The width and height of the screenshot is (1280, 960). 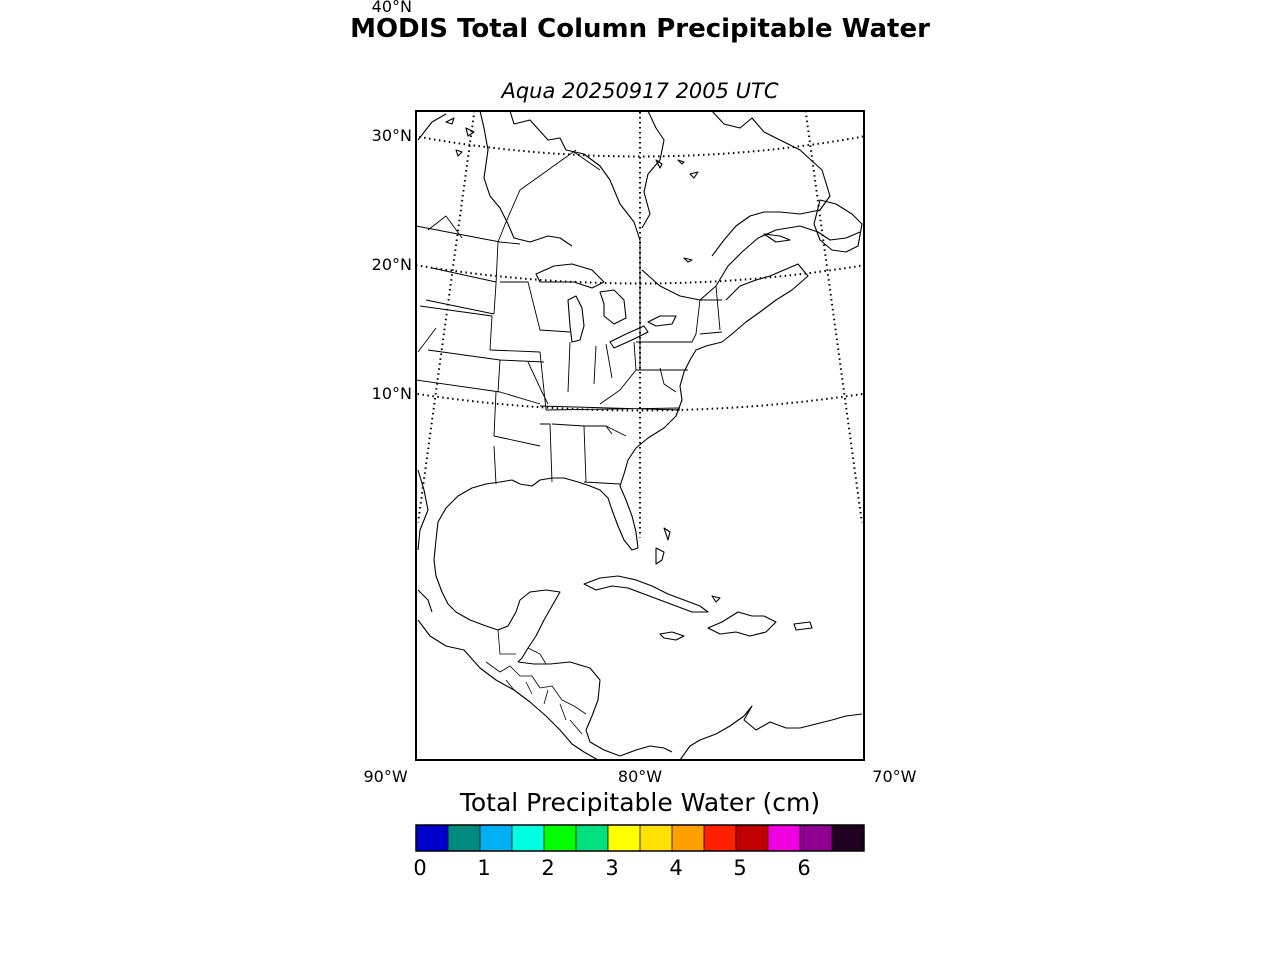 I want to click on colorbar-tick-label: 4, so click(x=676, y=868).